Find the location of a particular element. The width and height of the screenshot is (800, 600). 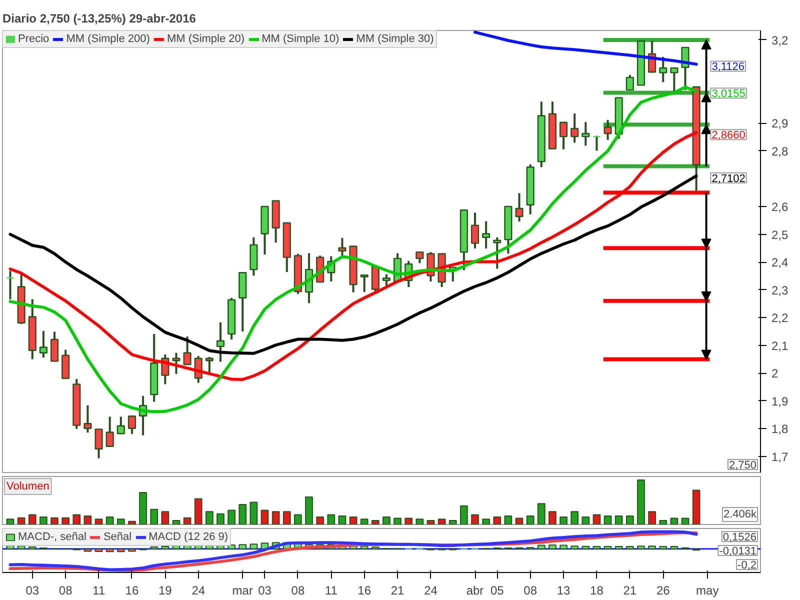

y-tick-label: 2 is located at coordinates (775, 373).